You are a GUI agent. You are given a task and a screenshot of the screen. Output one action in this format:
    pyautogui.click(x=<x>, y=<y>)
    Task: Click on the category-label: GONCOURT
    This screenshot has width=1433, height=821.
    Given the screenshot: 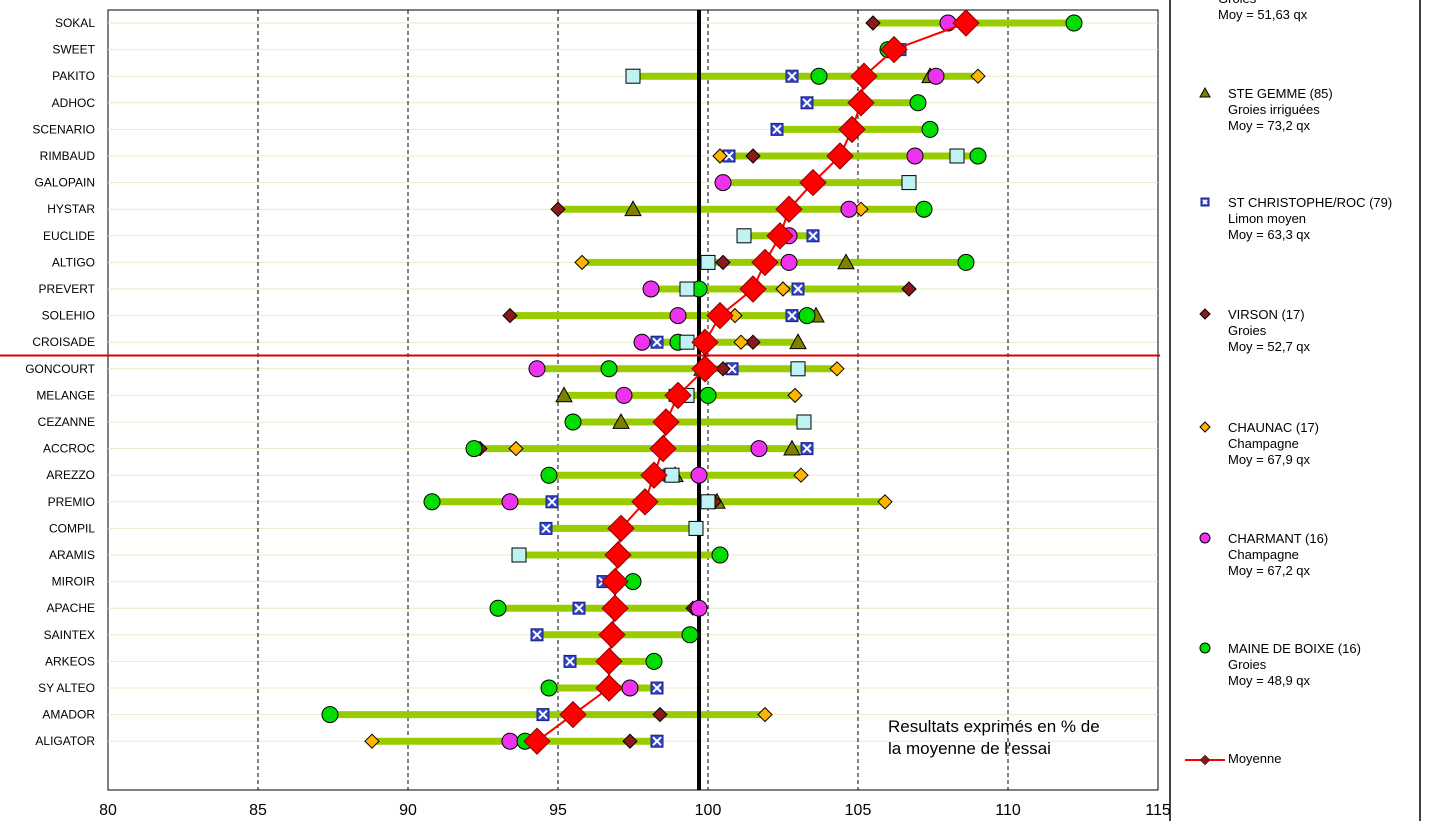 What is the action you would take?
    pyautogui.click(x=60, y=369)
    